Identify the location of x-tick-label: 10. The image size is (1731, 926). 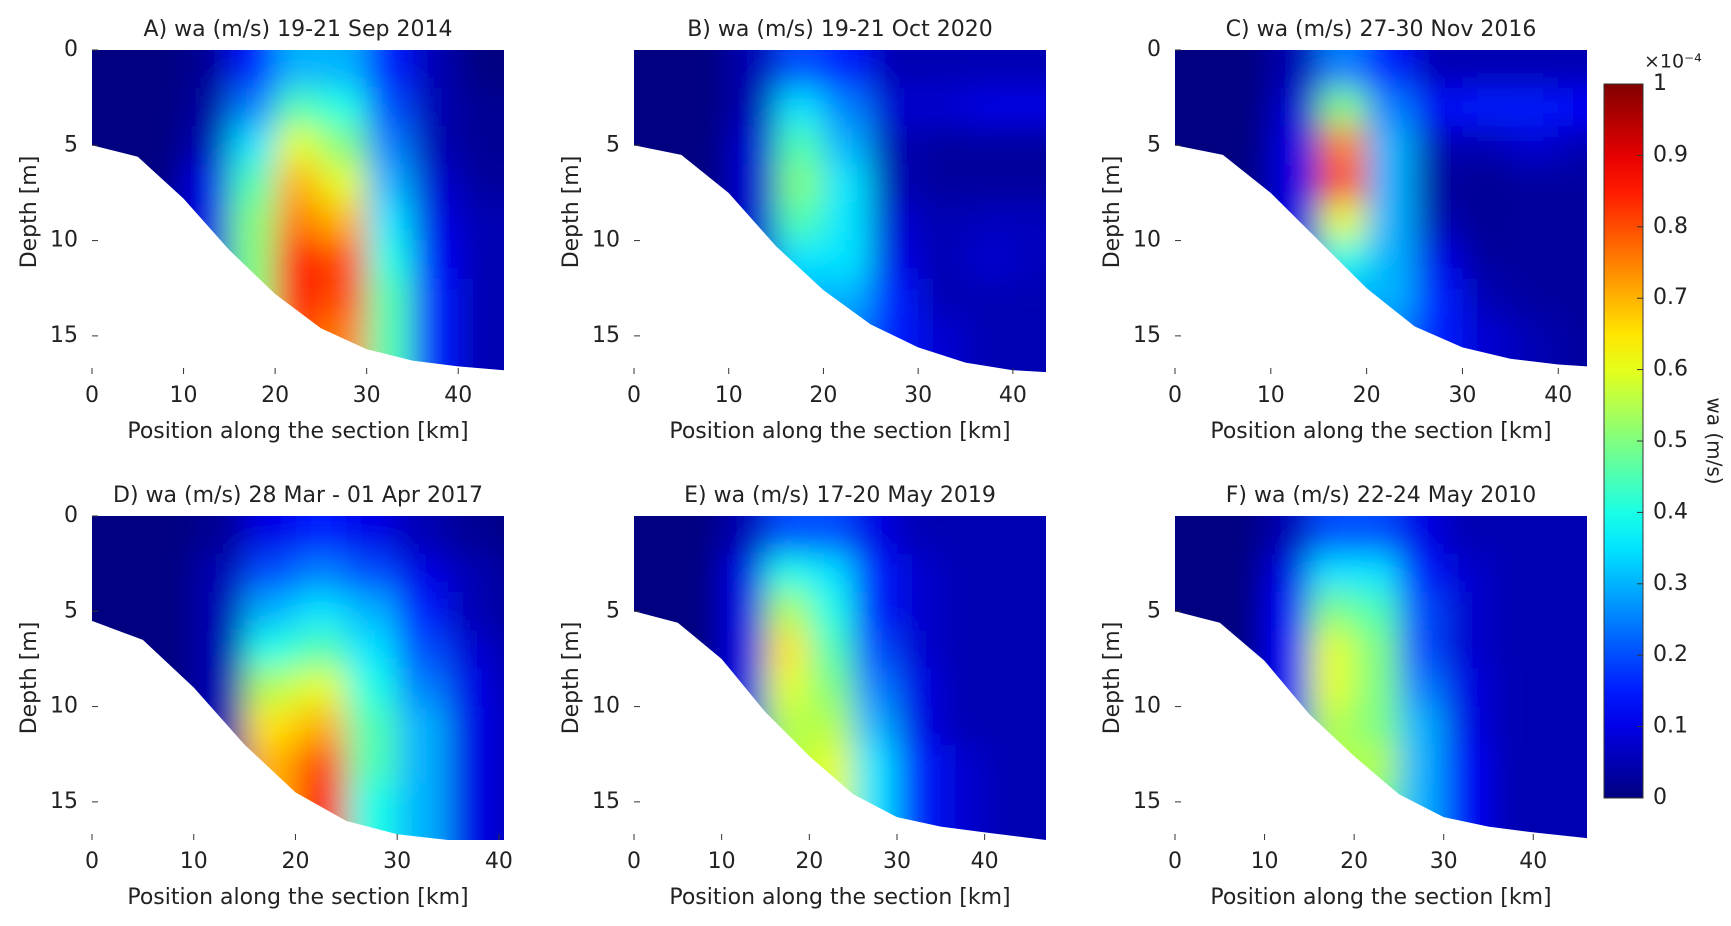
(722, 861).